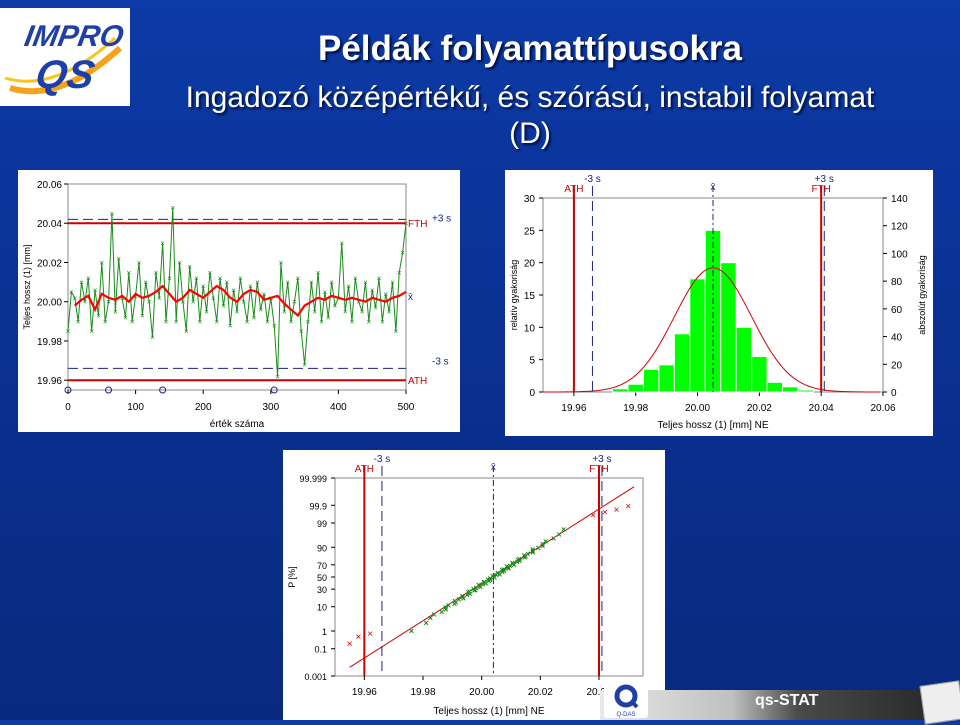 The image size is (960, 725). What do you see at coordinates (292, 576) in the screenshot?
I see `y-axis-label: P [%]` at bounding box center [292, 576].